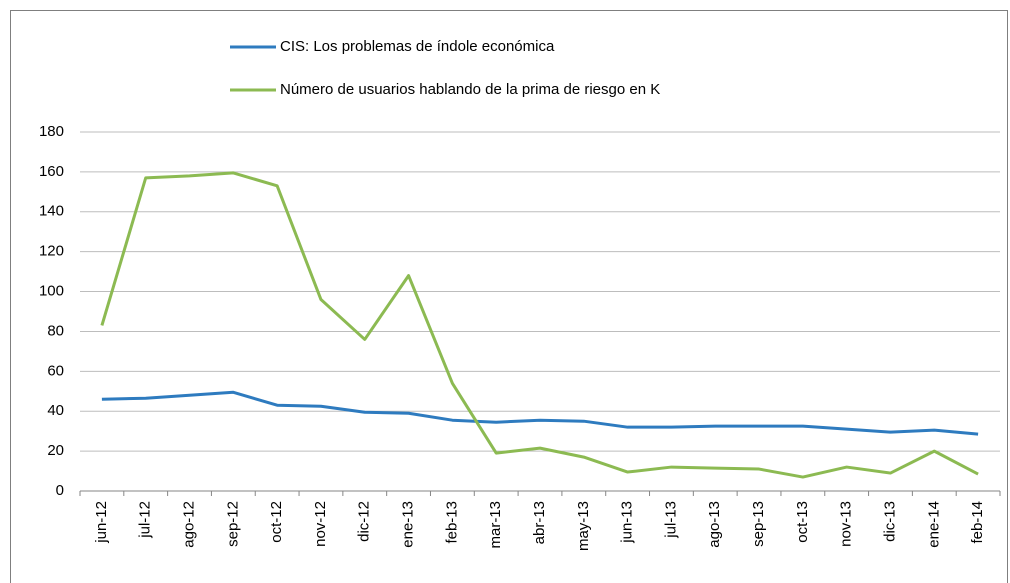 The image size is (1010, 583). Describe the element at coordinates (977, 522) in the screenshot. I see `x-tick-label: feb-14` at that location.